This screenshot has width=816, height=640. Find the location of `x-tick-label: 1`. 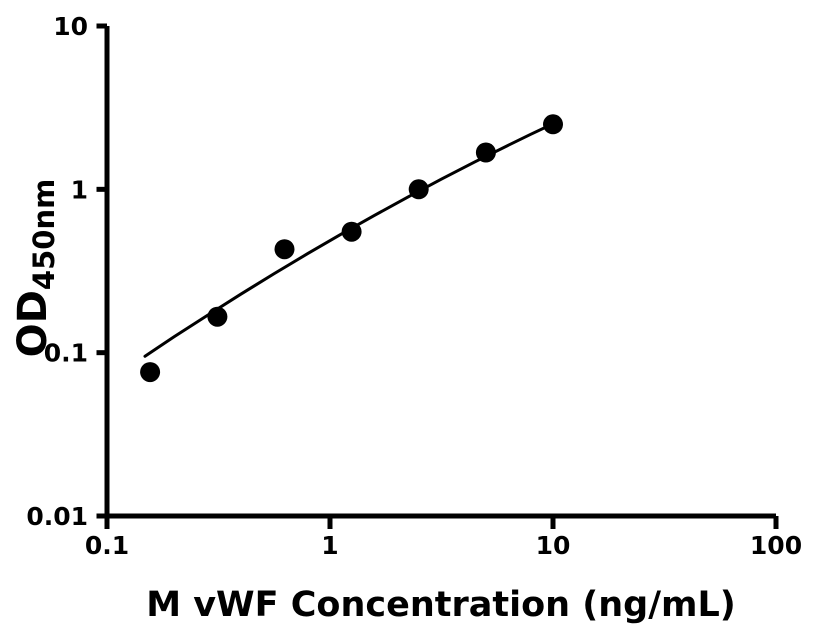

x-tick-label: 1 is located at coordinates (329, 545).